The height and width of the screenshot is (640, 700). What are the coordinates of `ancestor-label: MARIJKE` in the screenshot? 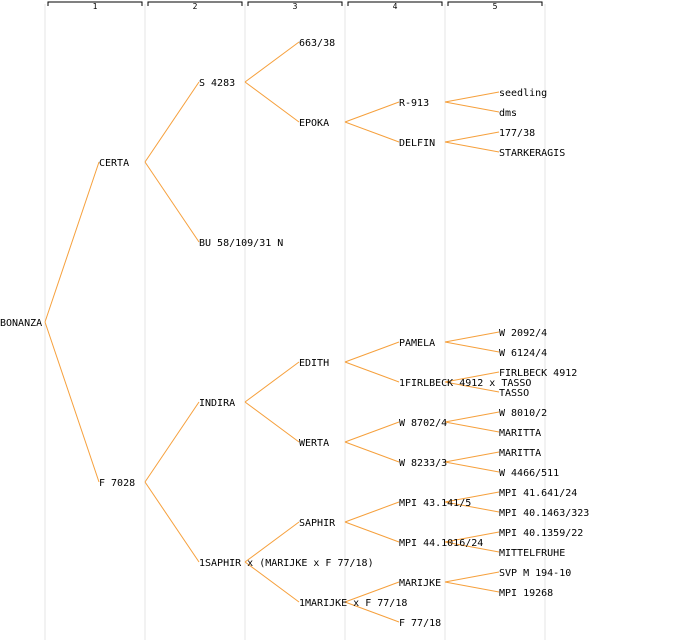 It's located at (420, 583).